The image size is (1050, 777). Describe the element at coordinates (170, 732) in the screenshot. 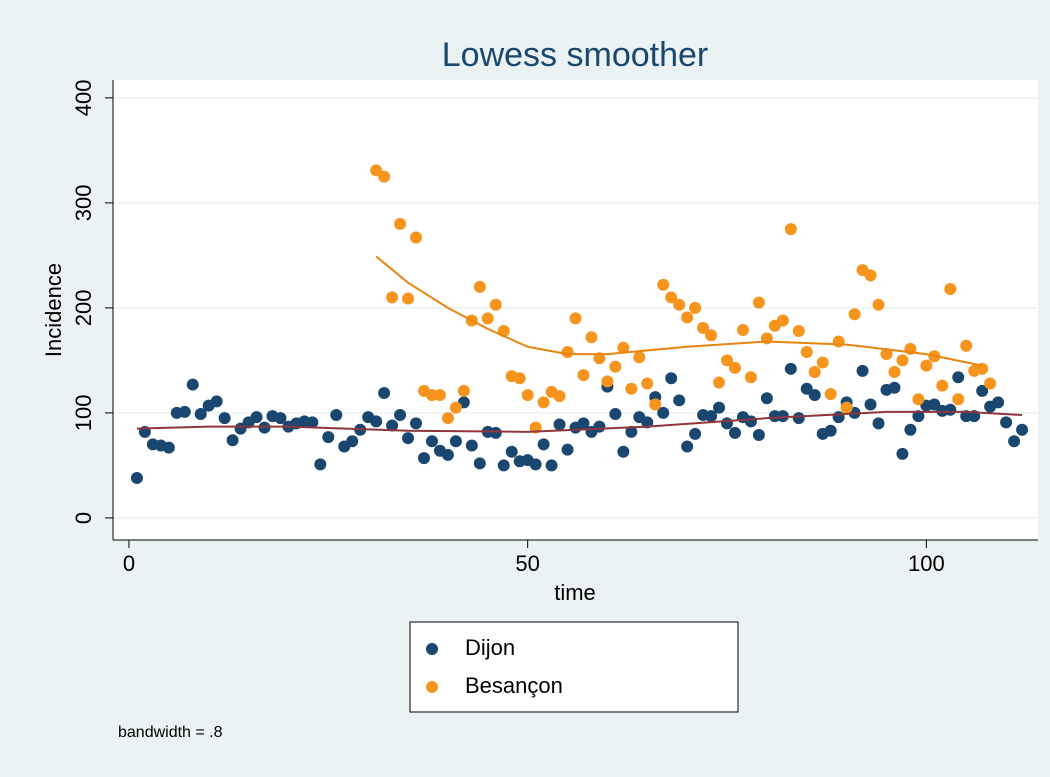

I see `note: bandwidth = .8` at that location.